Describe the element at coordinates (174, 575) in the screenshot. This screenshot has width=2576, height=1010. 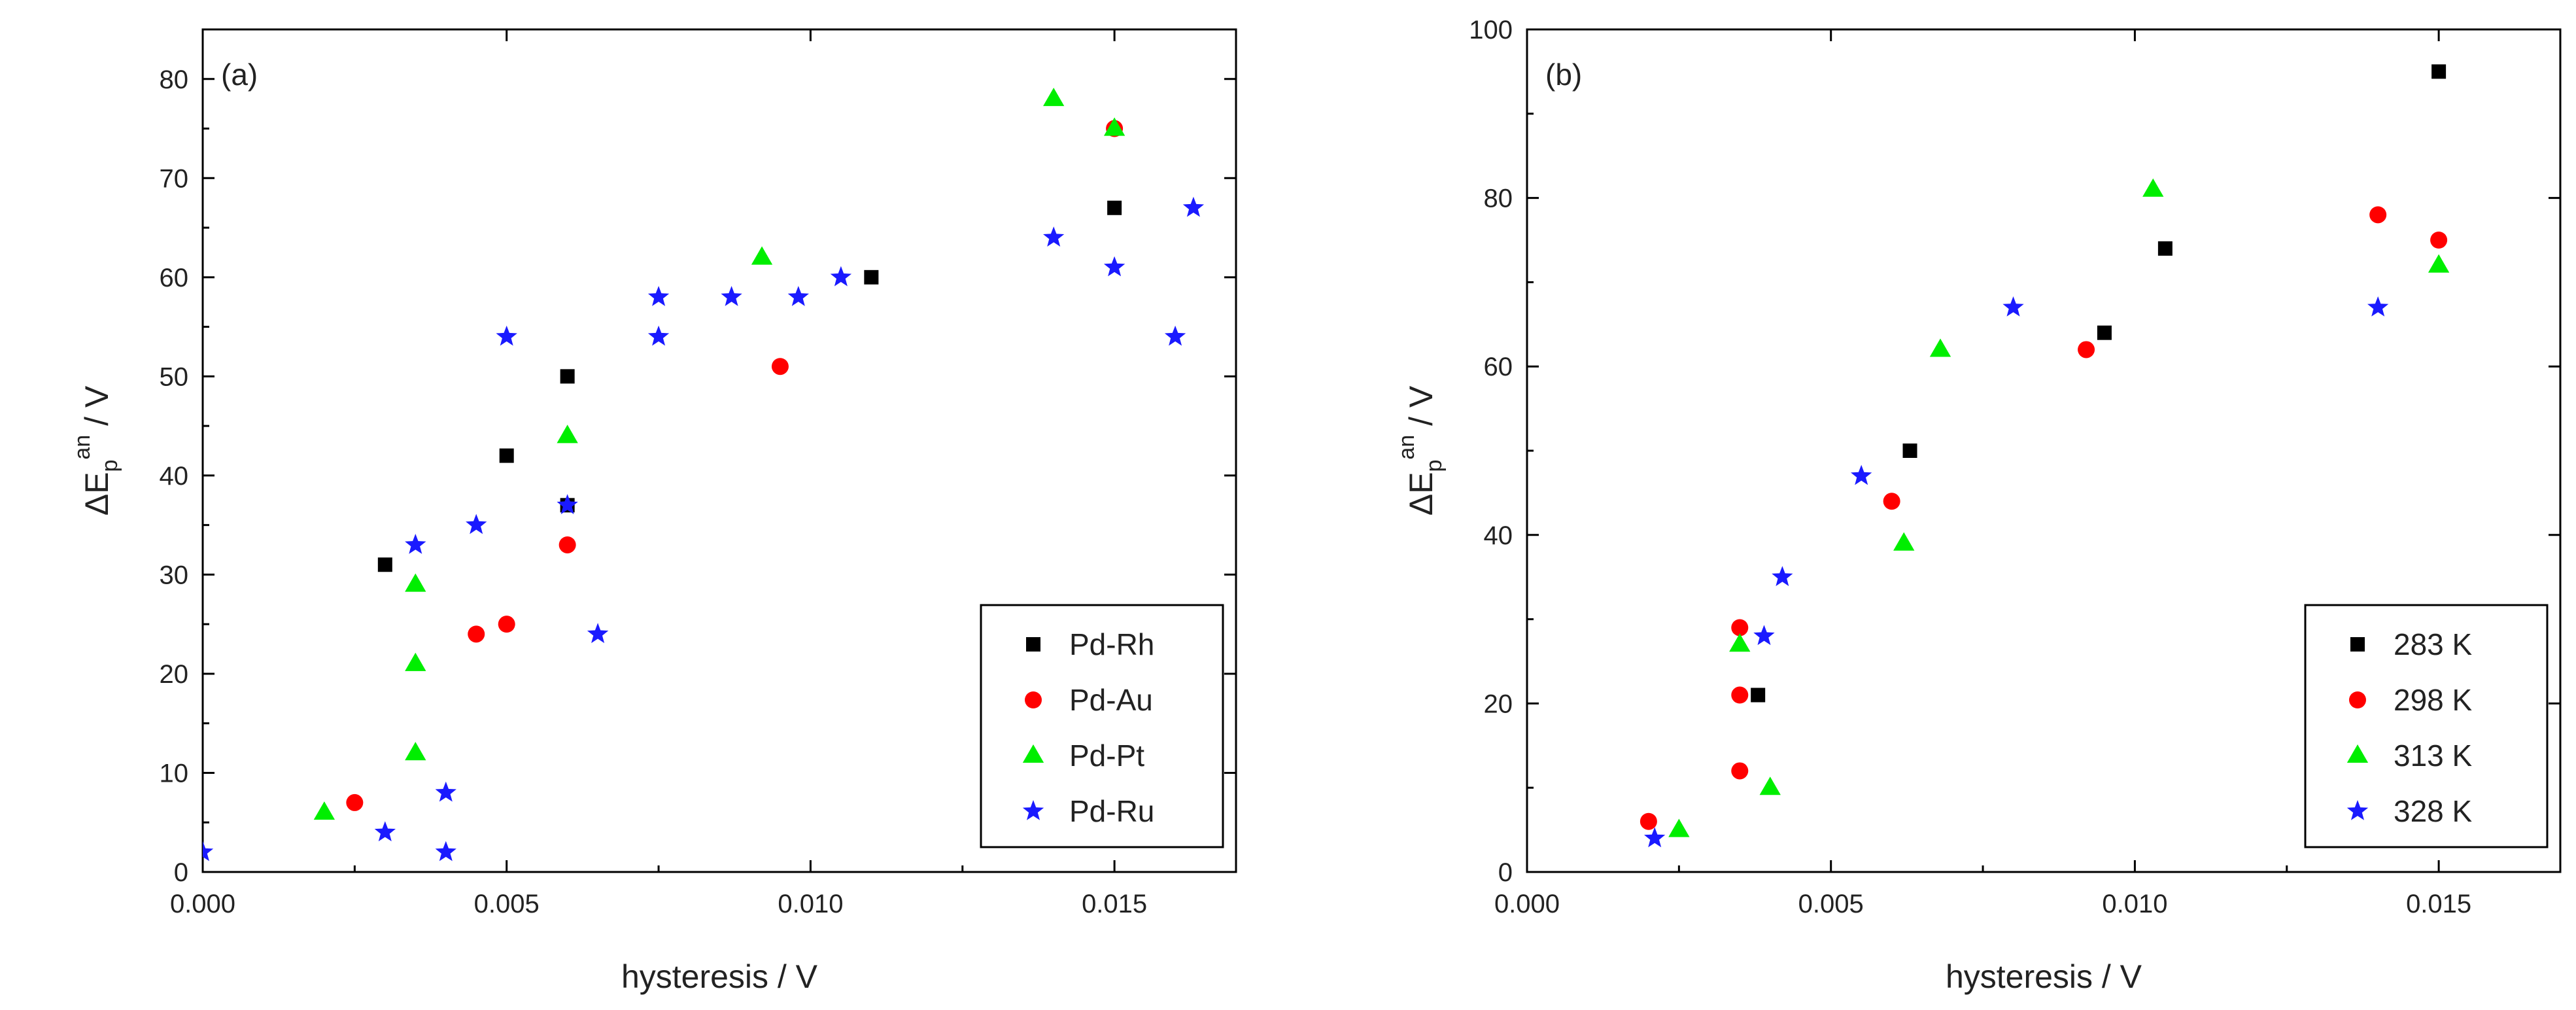
I see `y-tick-label: 30` at that location.